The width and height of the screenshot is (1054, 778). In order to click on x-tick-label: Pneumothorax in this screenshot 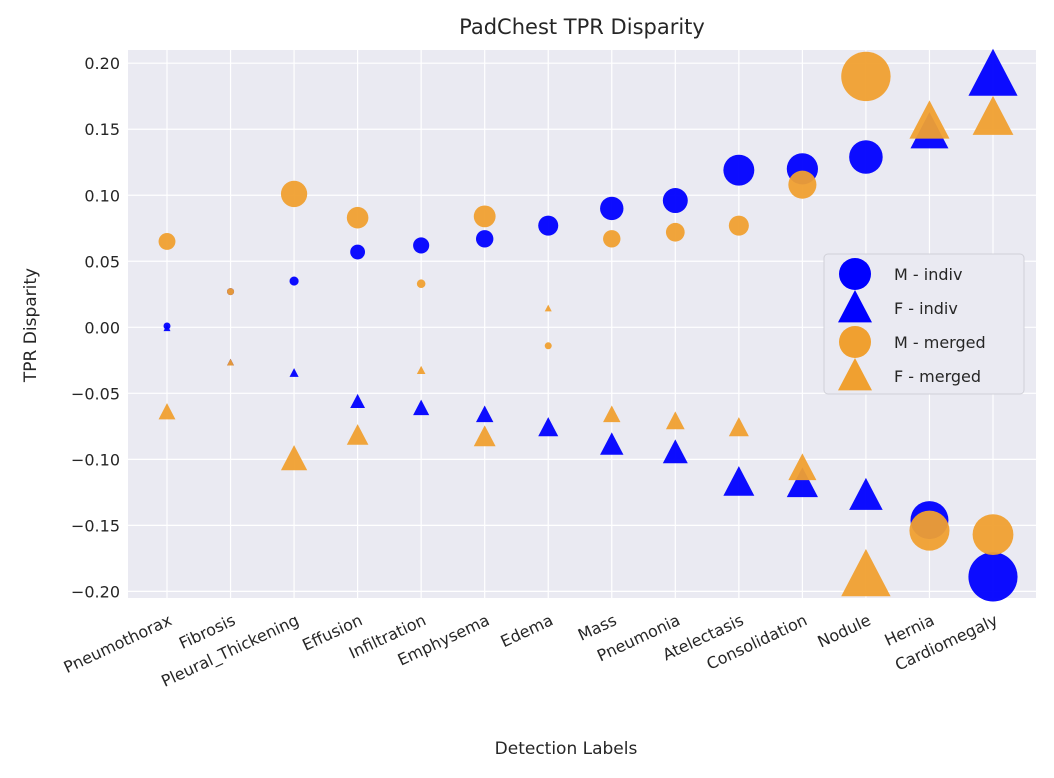, I will do `click(118, 643)`.